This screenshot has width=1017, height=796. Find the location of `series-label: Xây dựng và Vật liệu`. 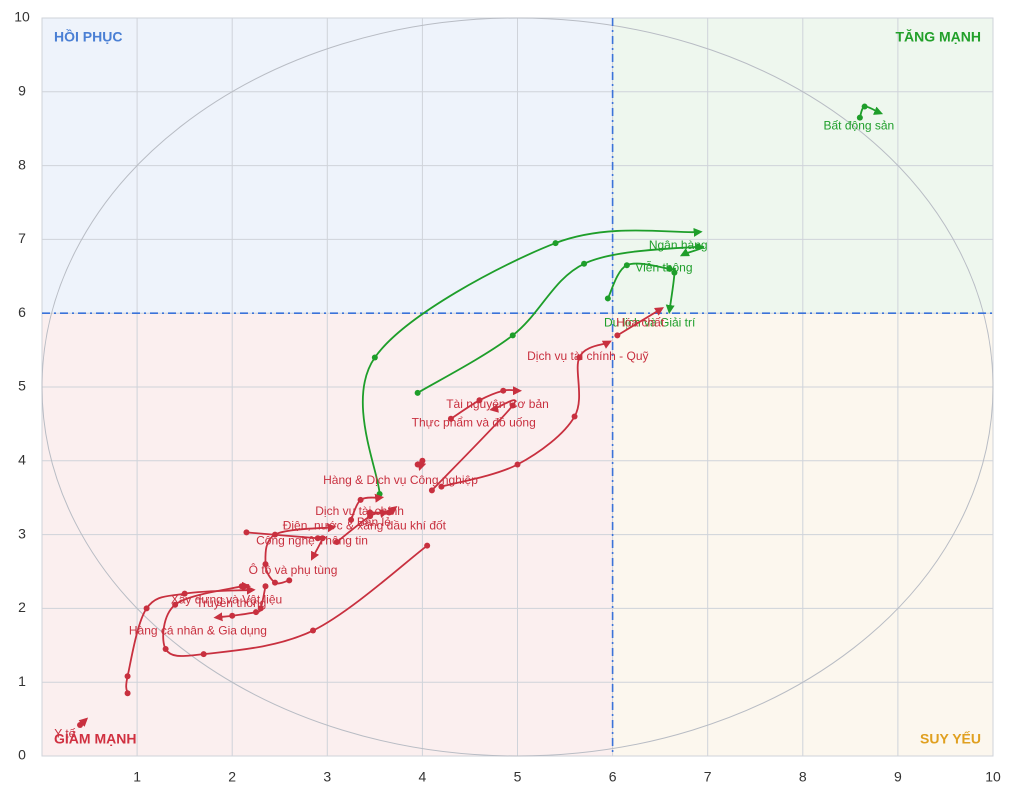

series-label: Xây dựng và Vật liệu is located at coordinates (226, 599).